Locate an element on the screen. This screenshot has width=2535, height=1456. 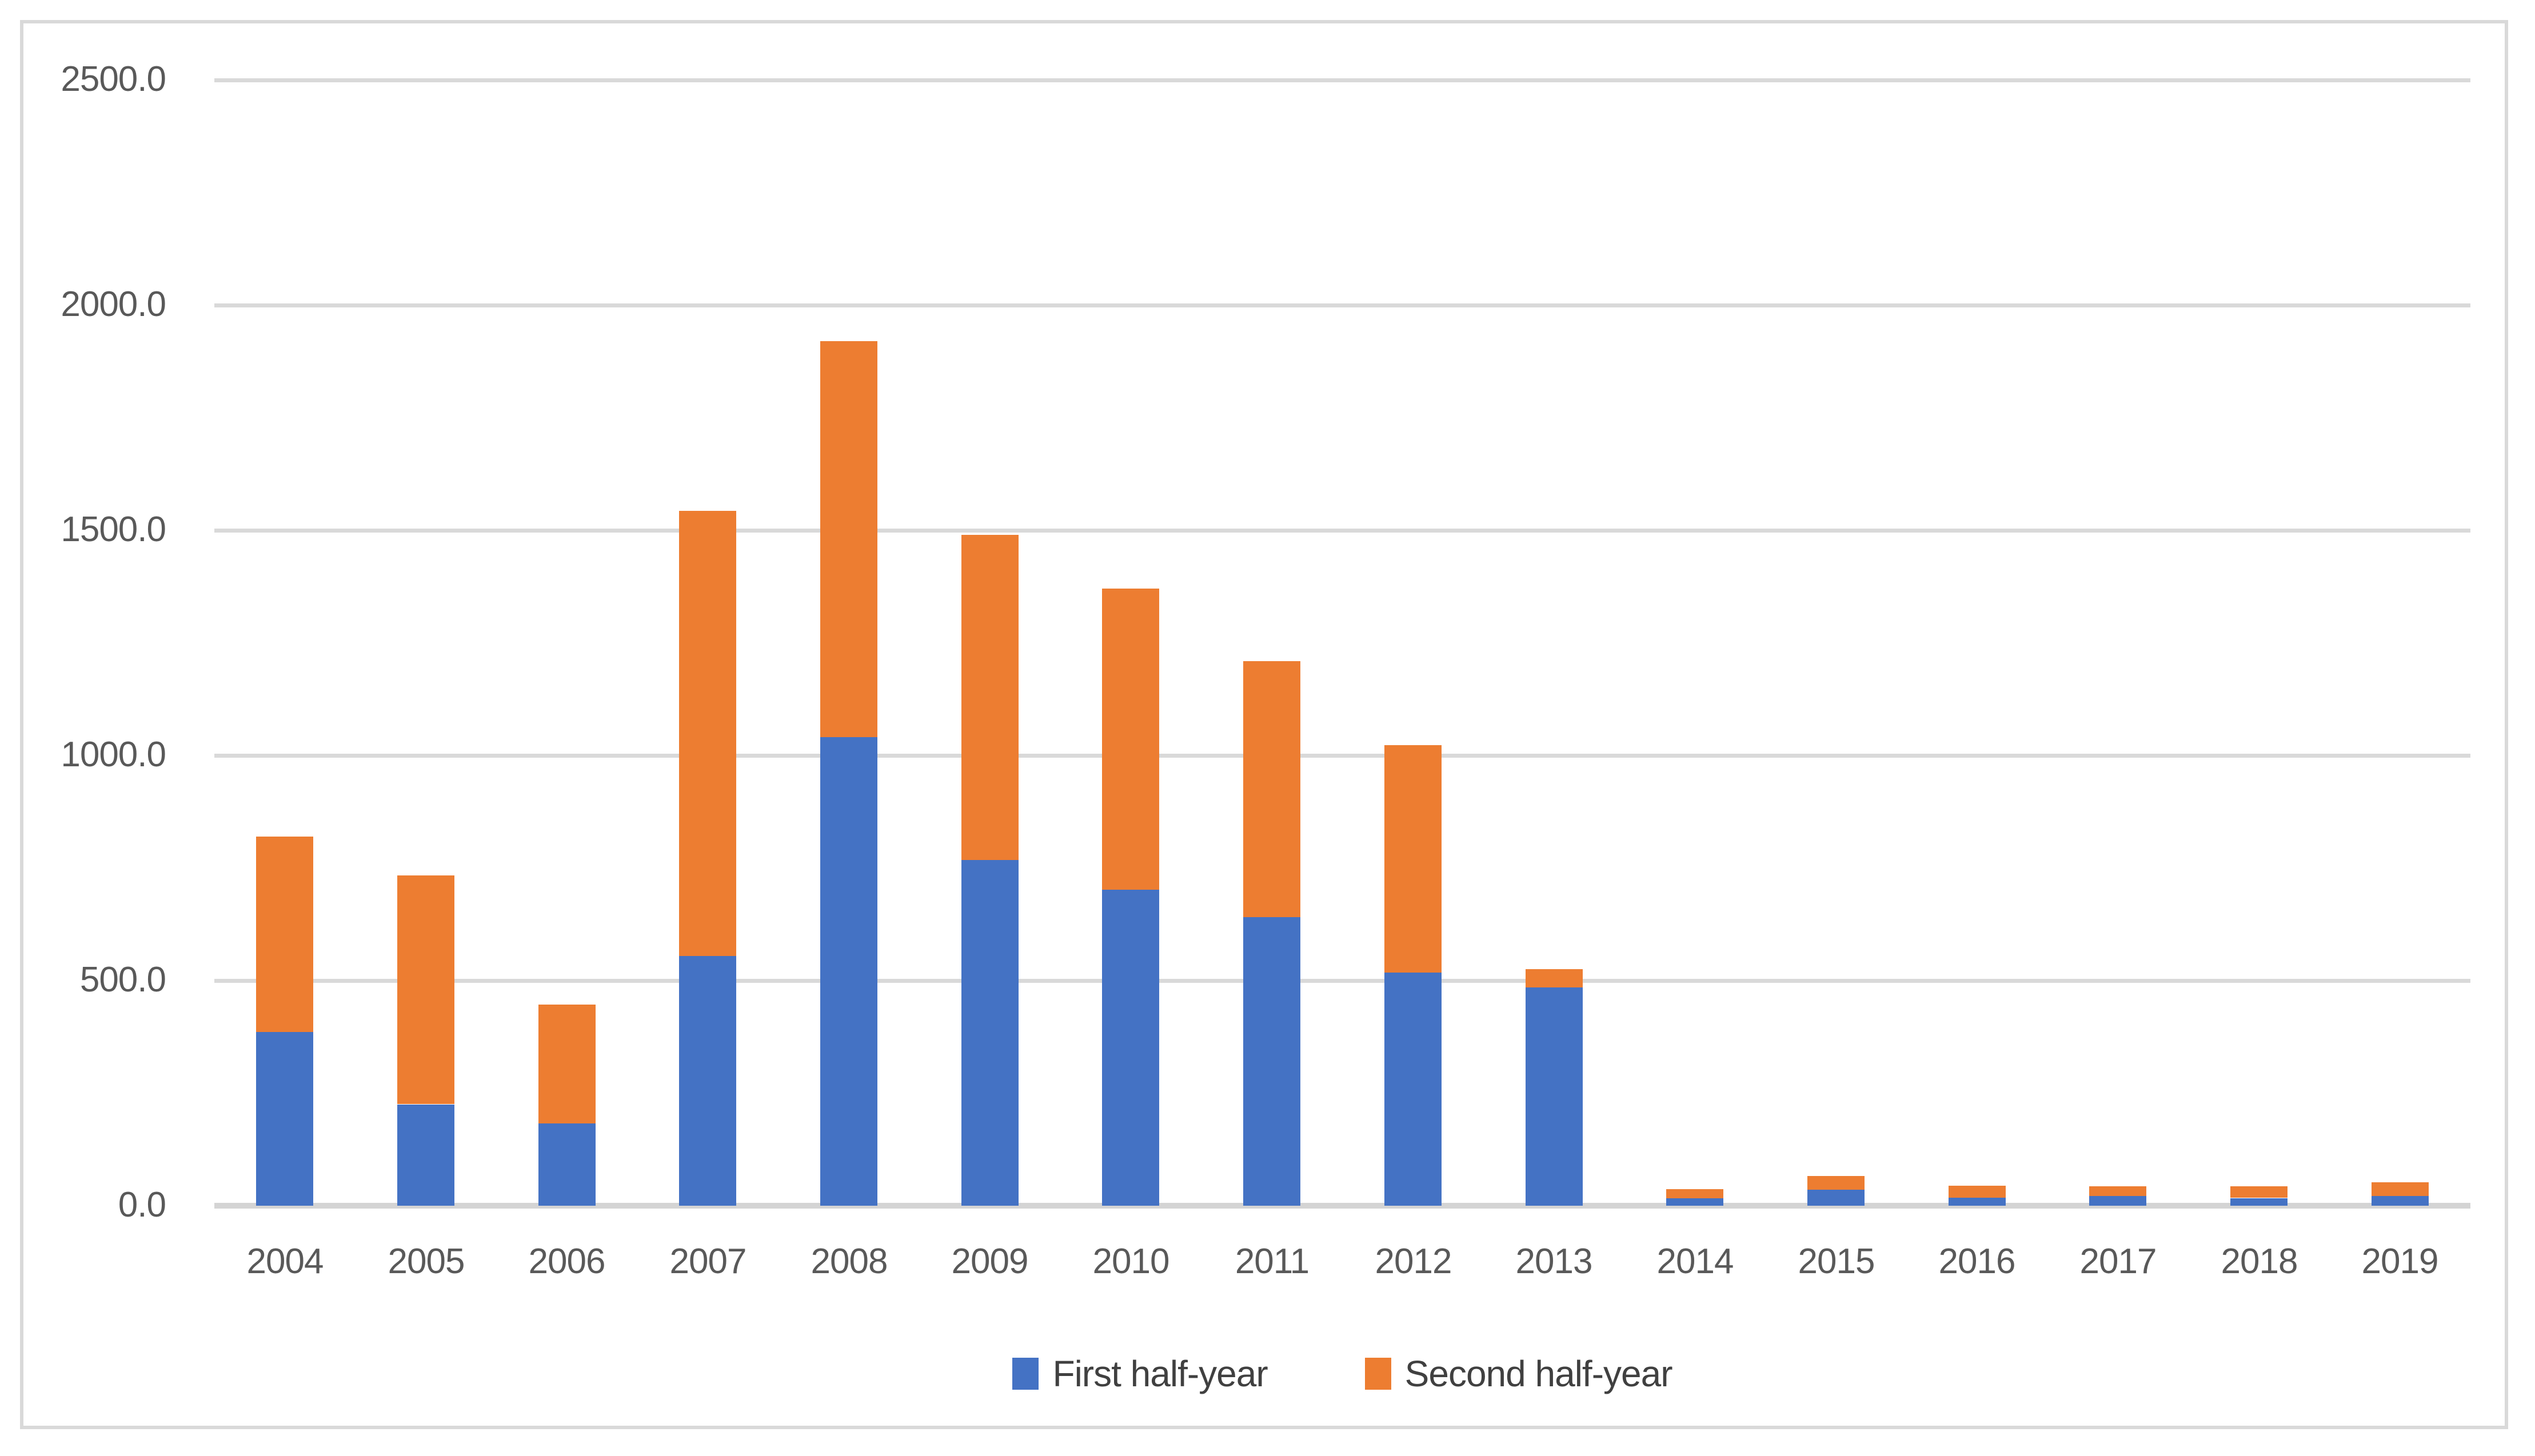
bar-2009-first-half is located at coordinates (990, 1033).